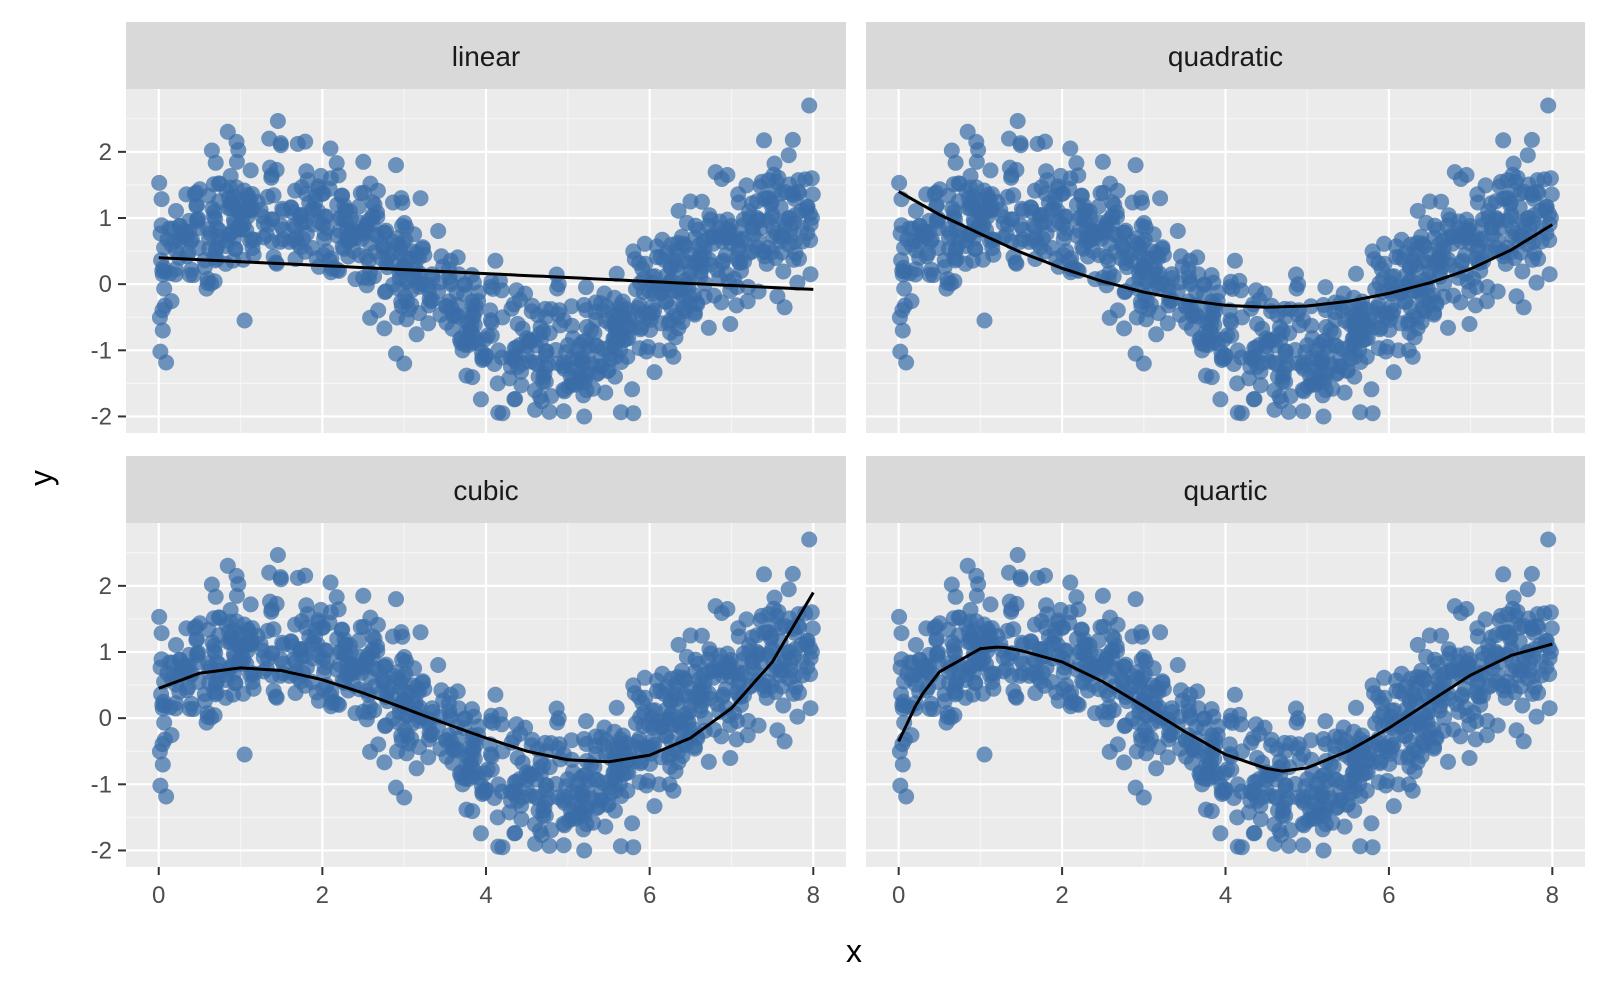  I want to click on x-tick-label: 8, so click(1552, 895).